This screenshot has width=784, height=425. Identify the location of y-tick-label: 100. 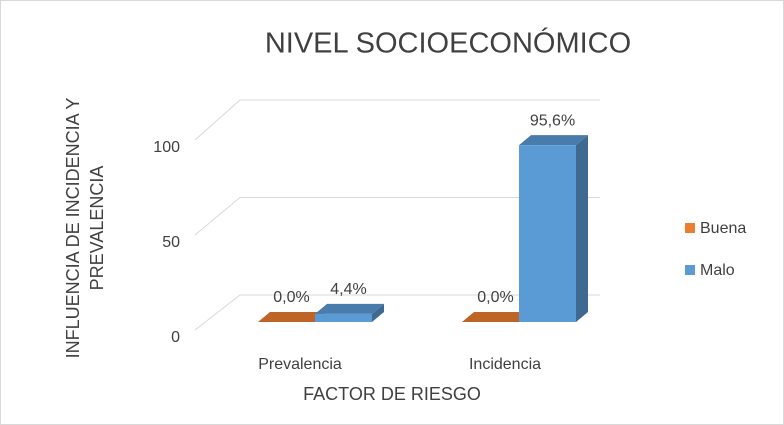
(166, 147).